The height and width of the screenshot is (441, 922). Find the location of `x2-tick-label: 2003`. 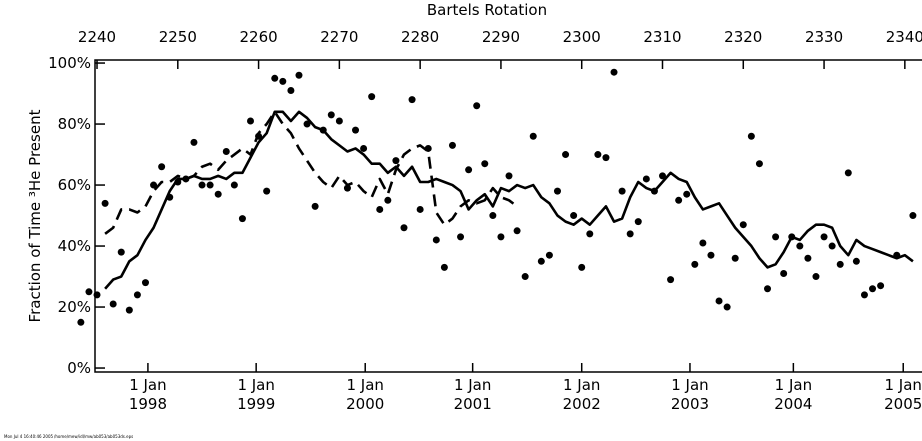

x2-tick-label: 2003 is located at coordinates (690, 404).